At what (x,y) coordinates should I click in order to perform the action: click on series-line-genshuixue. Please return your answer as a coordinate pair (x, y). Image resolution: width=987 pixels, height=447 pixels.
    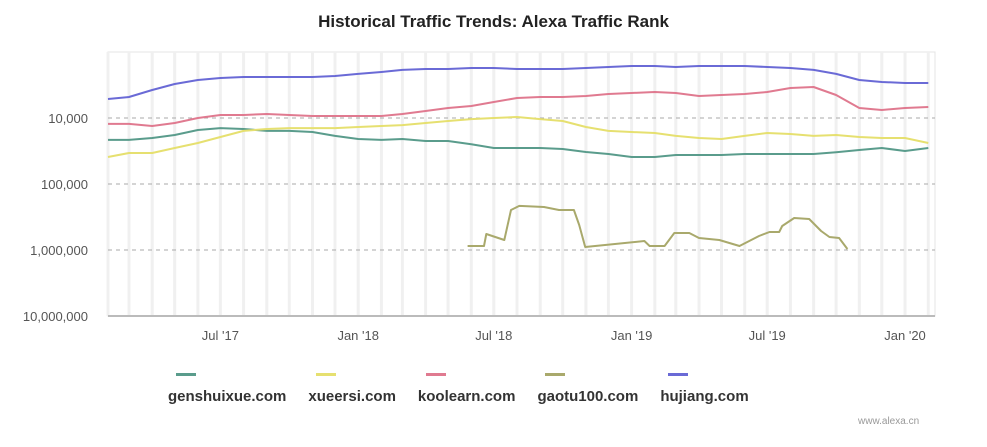
    Looking at the image, I should click on (518, 142).